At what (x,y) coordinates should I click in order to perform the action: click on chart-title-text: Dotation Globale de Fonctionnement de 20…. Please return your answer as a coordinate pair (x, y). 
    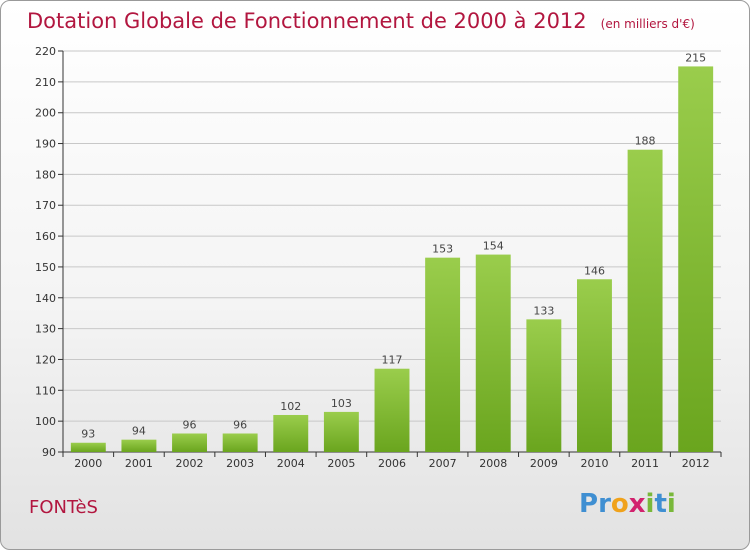
    Looking at the image, I should click on (307, 21).